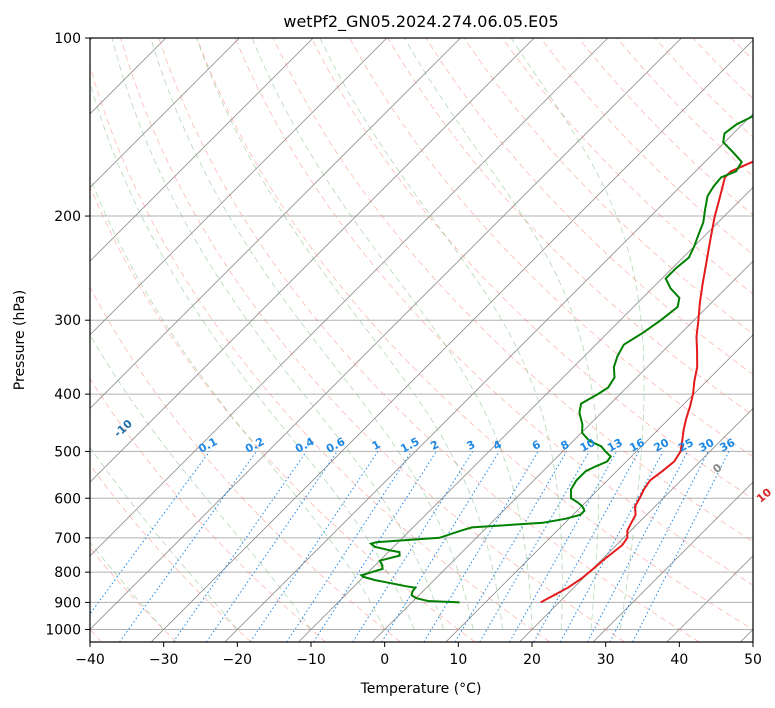  Describe the element at coordinates (753, 660) in the screenshot. I see `x-tick-label: 50` at that location.